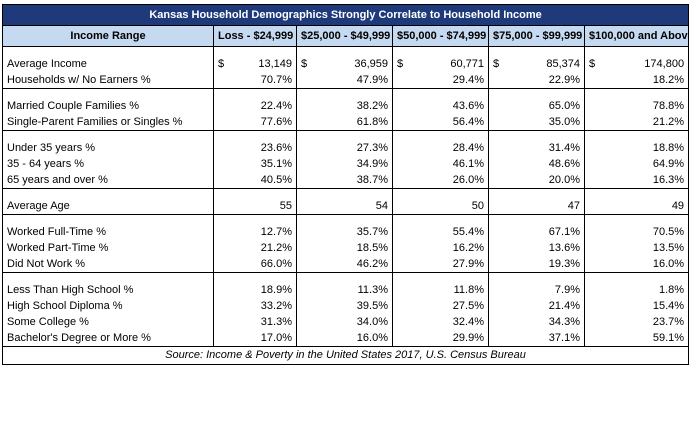 The height and width of the screenshot is (433, 692). I want to click on table-row: Did Not Work % 66.0% 46.2% 27.9% 19.3% 16.0%, so click(346, 264).